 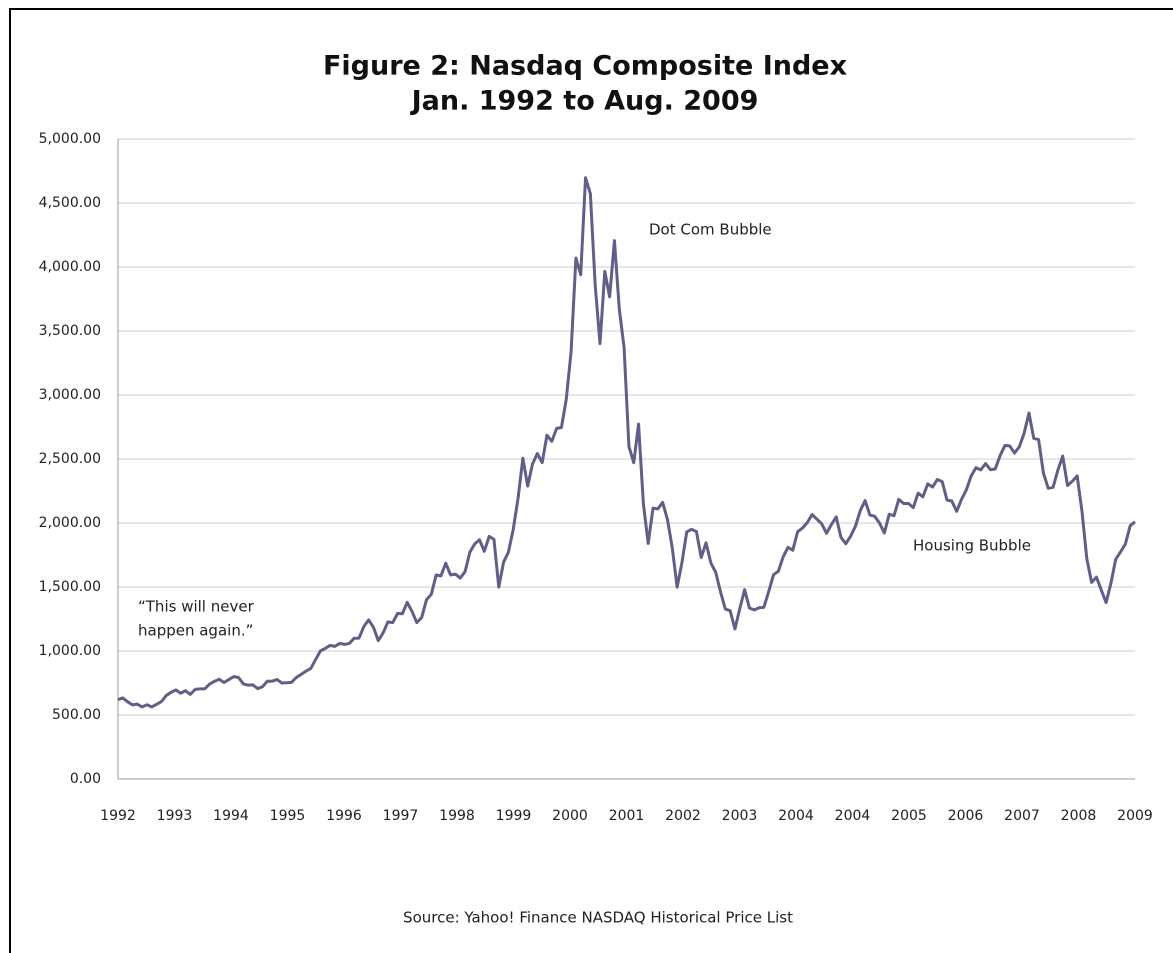 What do you see at coordinates (344, 816) in the screenshot?
I see `x-tick-label: 1996` at bounding box center [344, 816].